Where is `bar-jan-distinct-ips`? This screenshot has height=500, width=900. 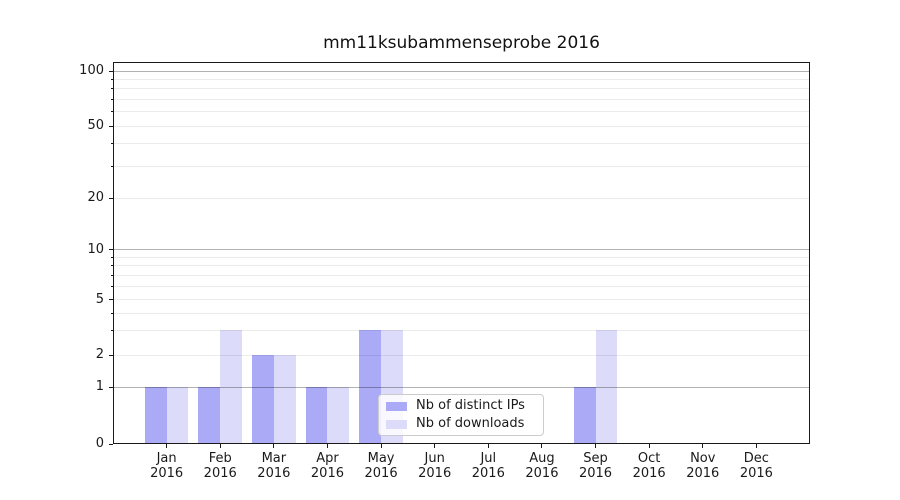
bar-jan-distinct-ips is located at coordinates (155, 415).